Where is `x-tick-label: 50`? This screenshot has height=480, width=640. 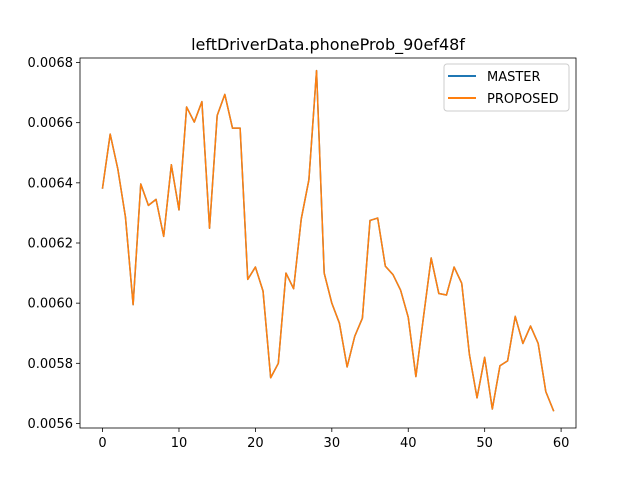
x-tick-label: 50 is located at coordinates (484, 443).